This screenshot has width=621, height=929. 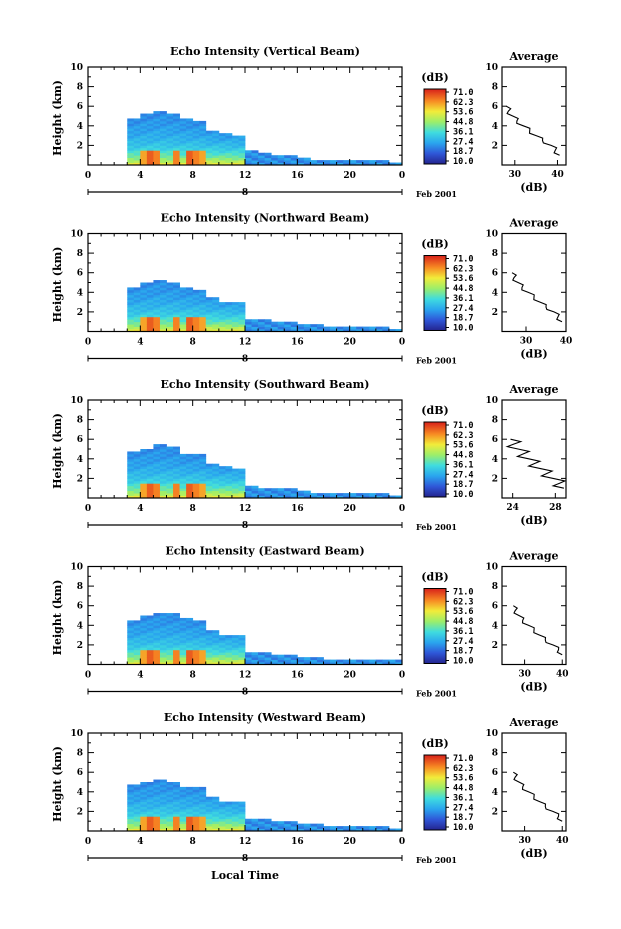 What do you see at coordinates (297, 343) in the screenshot?
I see `x-tick-label: 16` at bounding box center [297, 343].